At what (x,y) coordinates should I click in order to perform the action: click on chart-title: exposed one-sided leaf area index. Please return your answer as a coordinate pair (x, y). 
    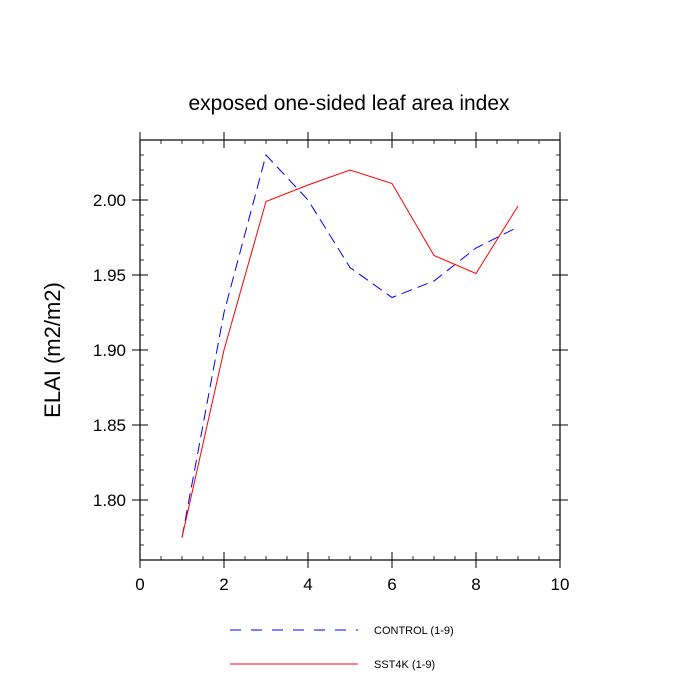
    Looking at the image, I should click on (349, 103).